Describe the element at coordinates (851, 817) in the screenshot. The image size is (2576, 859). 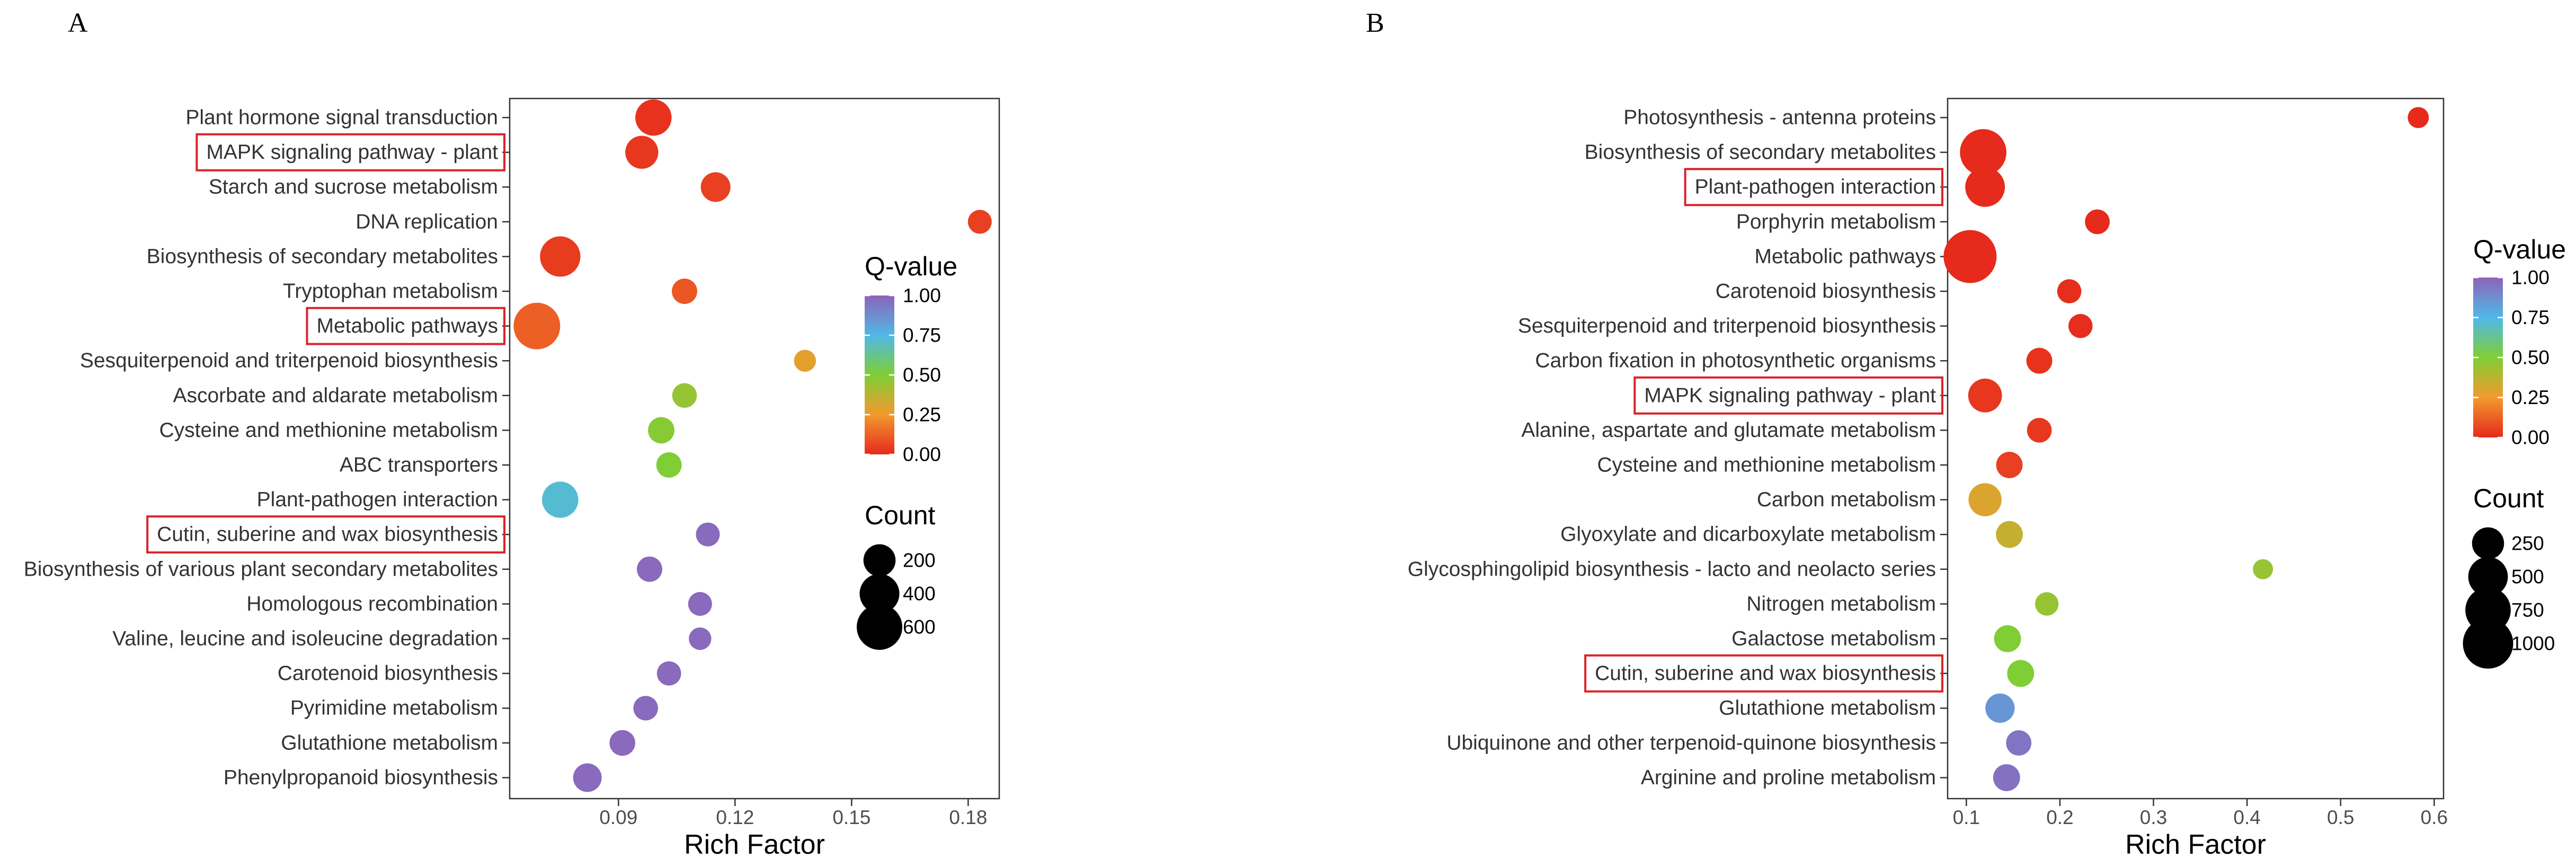
I see `x-tick-label: 0.15` at that location.